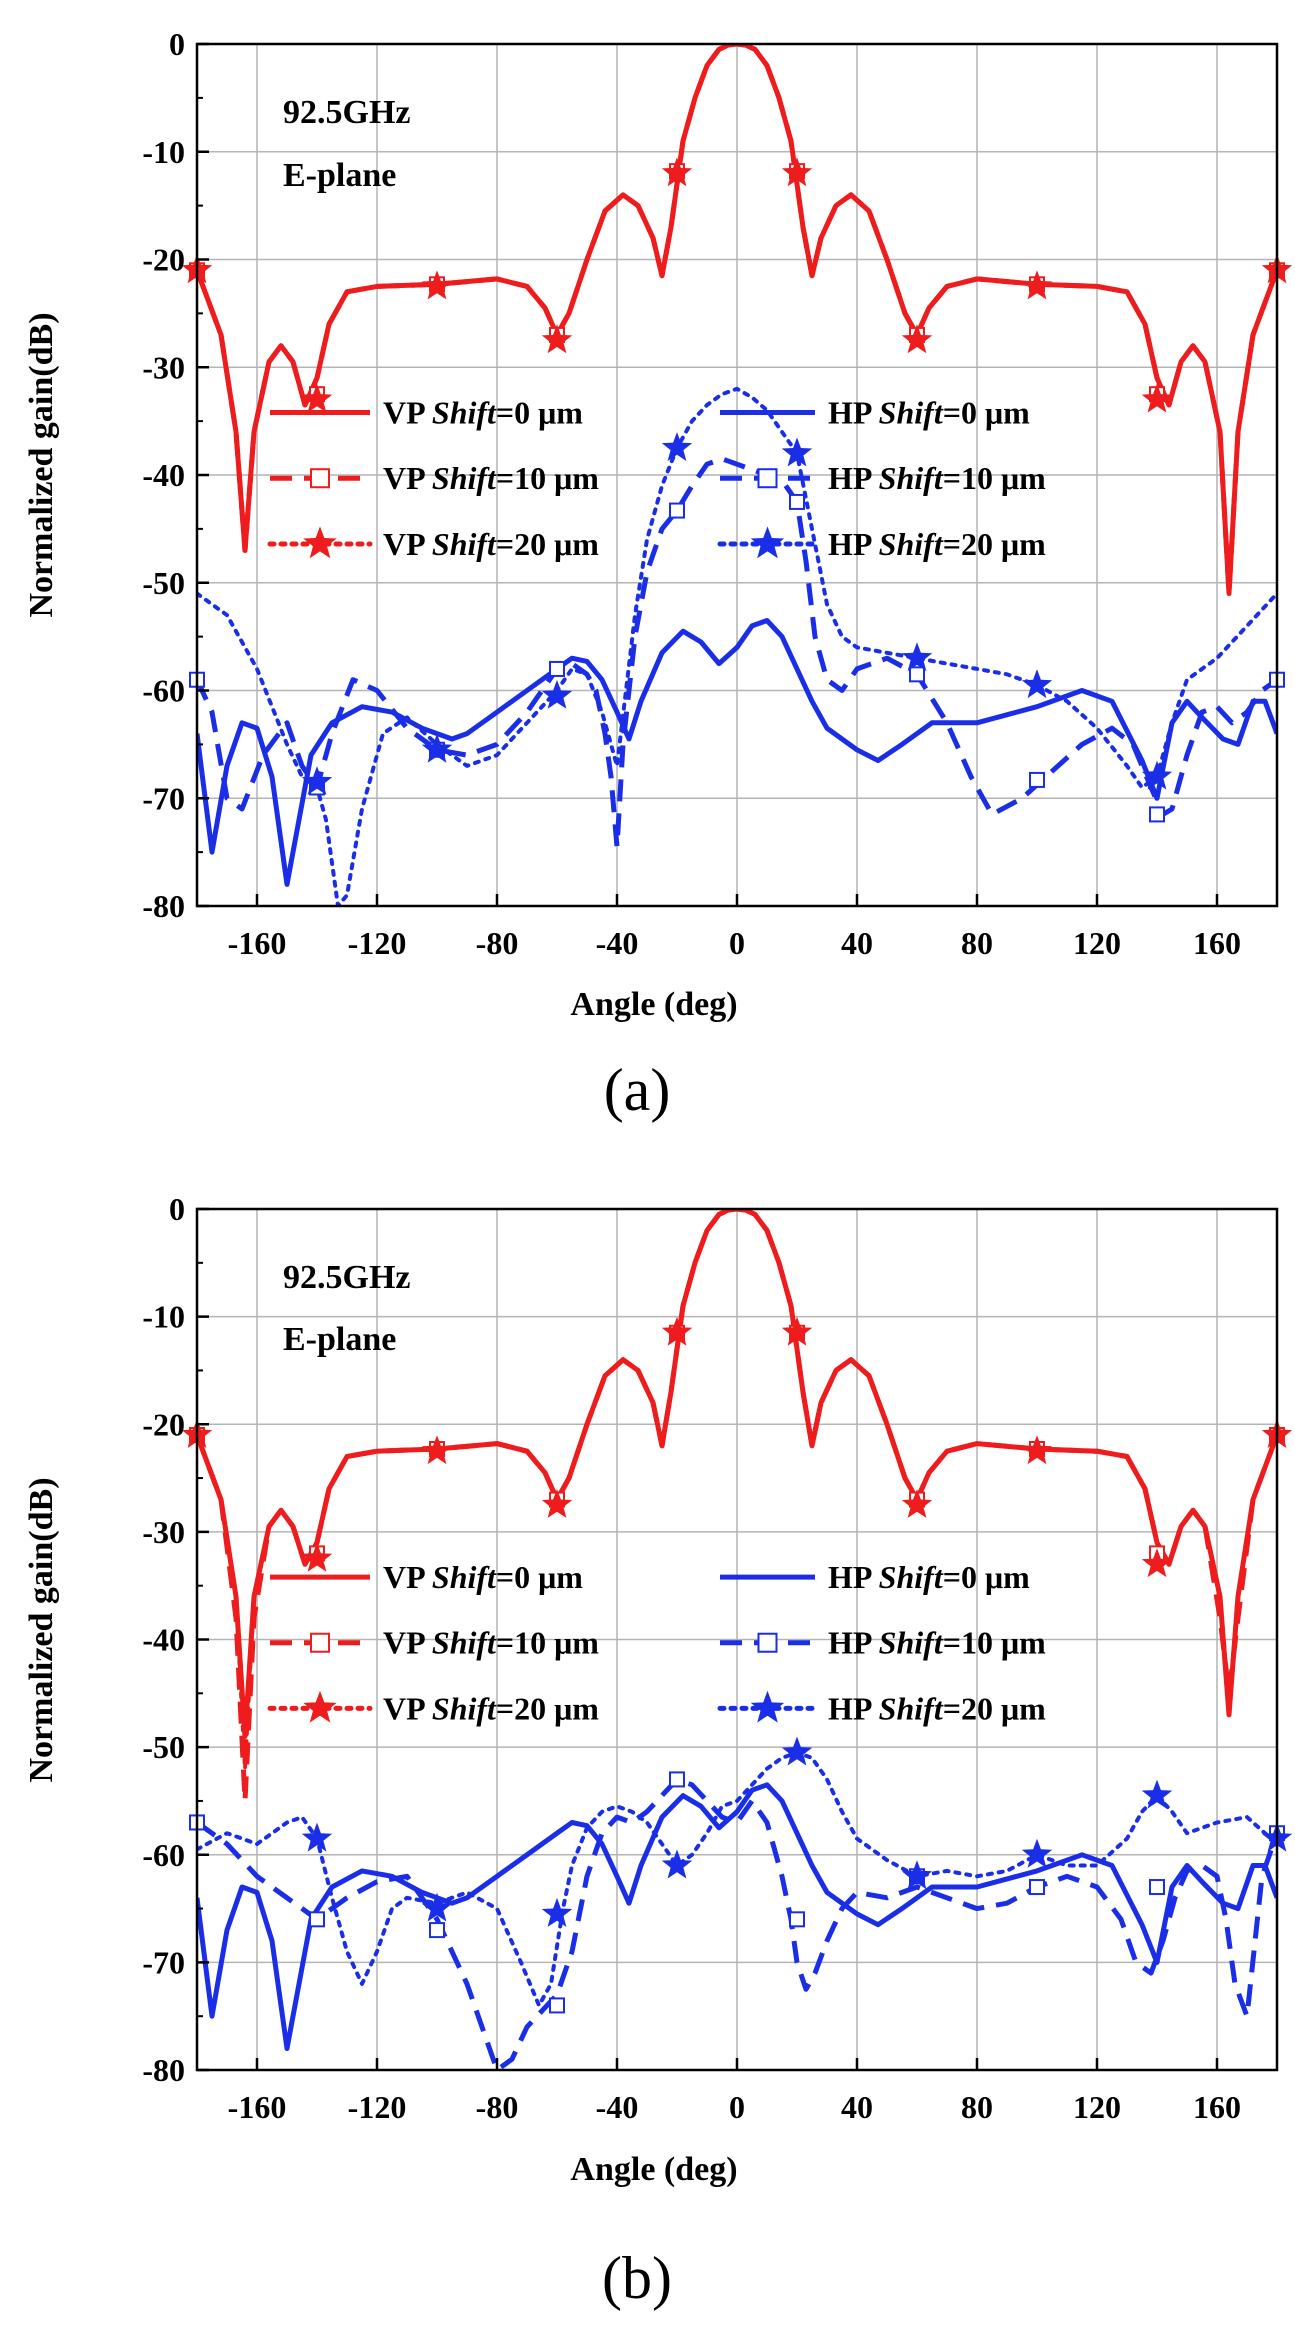 The height and width of the screenshot is (2344, 1295). What do you see at coordinates (346, 112) in the screenshot?
I see `chart-a-frequency-annotation: 92.5GHz` at bounding box center [346, 112].